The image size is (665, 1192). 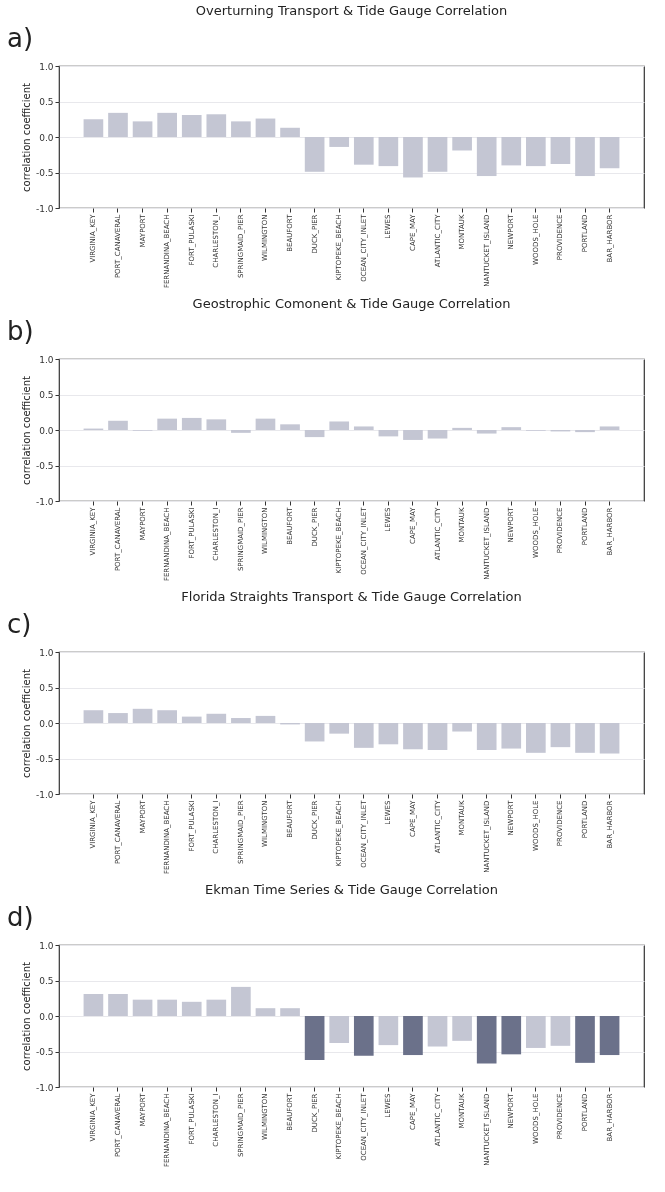 What do you see at coordinates (20, 38) in the screenshot?
I see `text: a)` at bounding box center [20, 38].